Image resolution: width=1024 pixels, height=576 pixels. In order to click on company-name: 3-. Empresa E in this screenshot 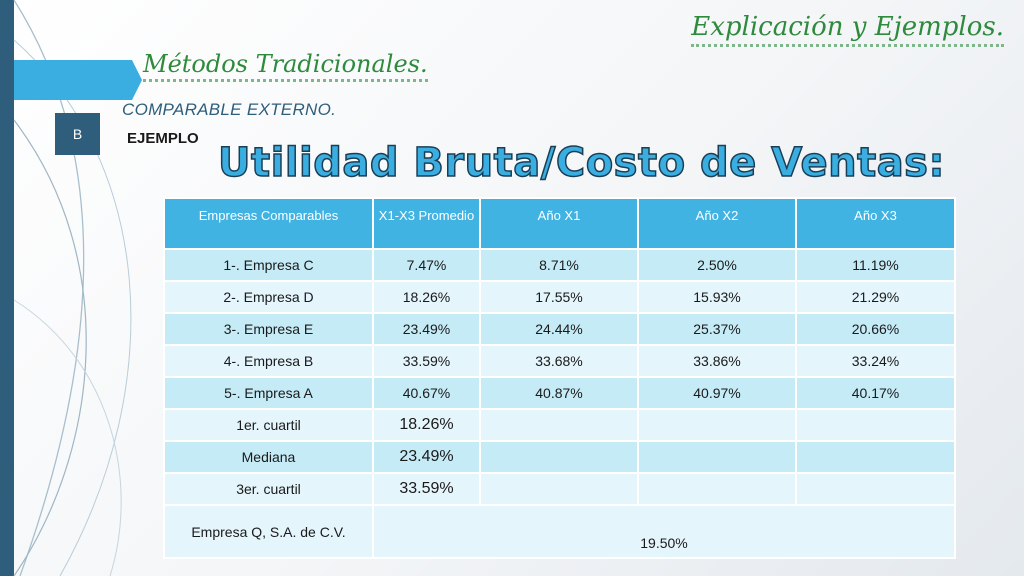, I will do `click(268, 329)`.